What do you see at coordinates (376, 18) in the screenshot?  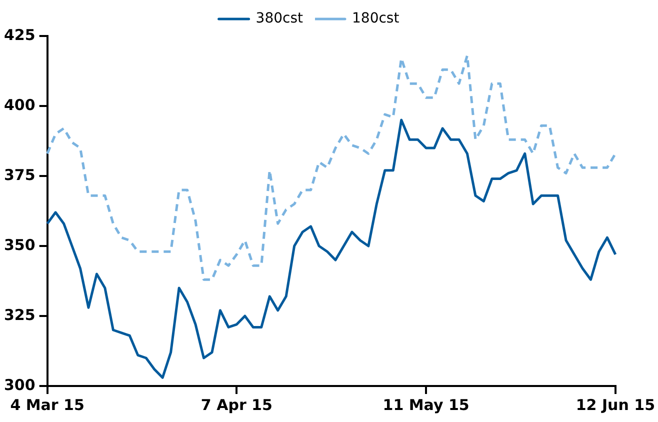 I see `legend-label: 180cst` at bounding box center [376, 18].